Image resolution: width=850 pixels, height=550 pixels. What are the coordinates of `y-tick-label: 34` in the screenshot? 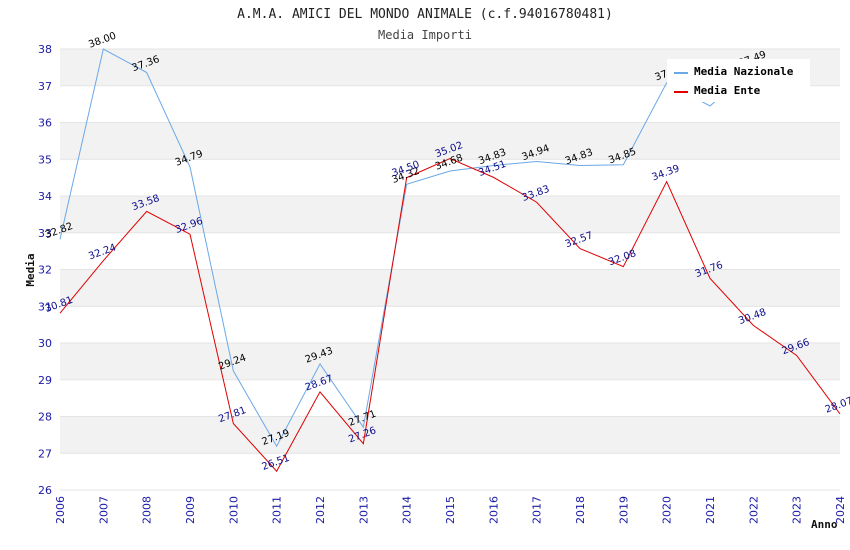 It's located at (45, 196).